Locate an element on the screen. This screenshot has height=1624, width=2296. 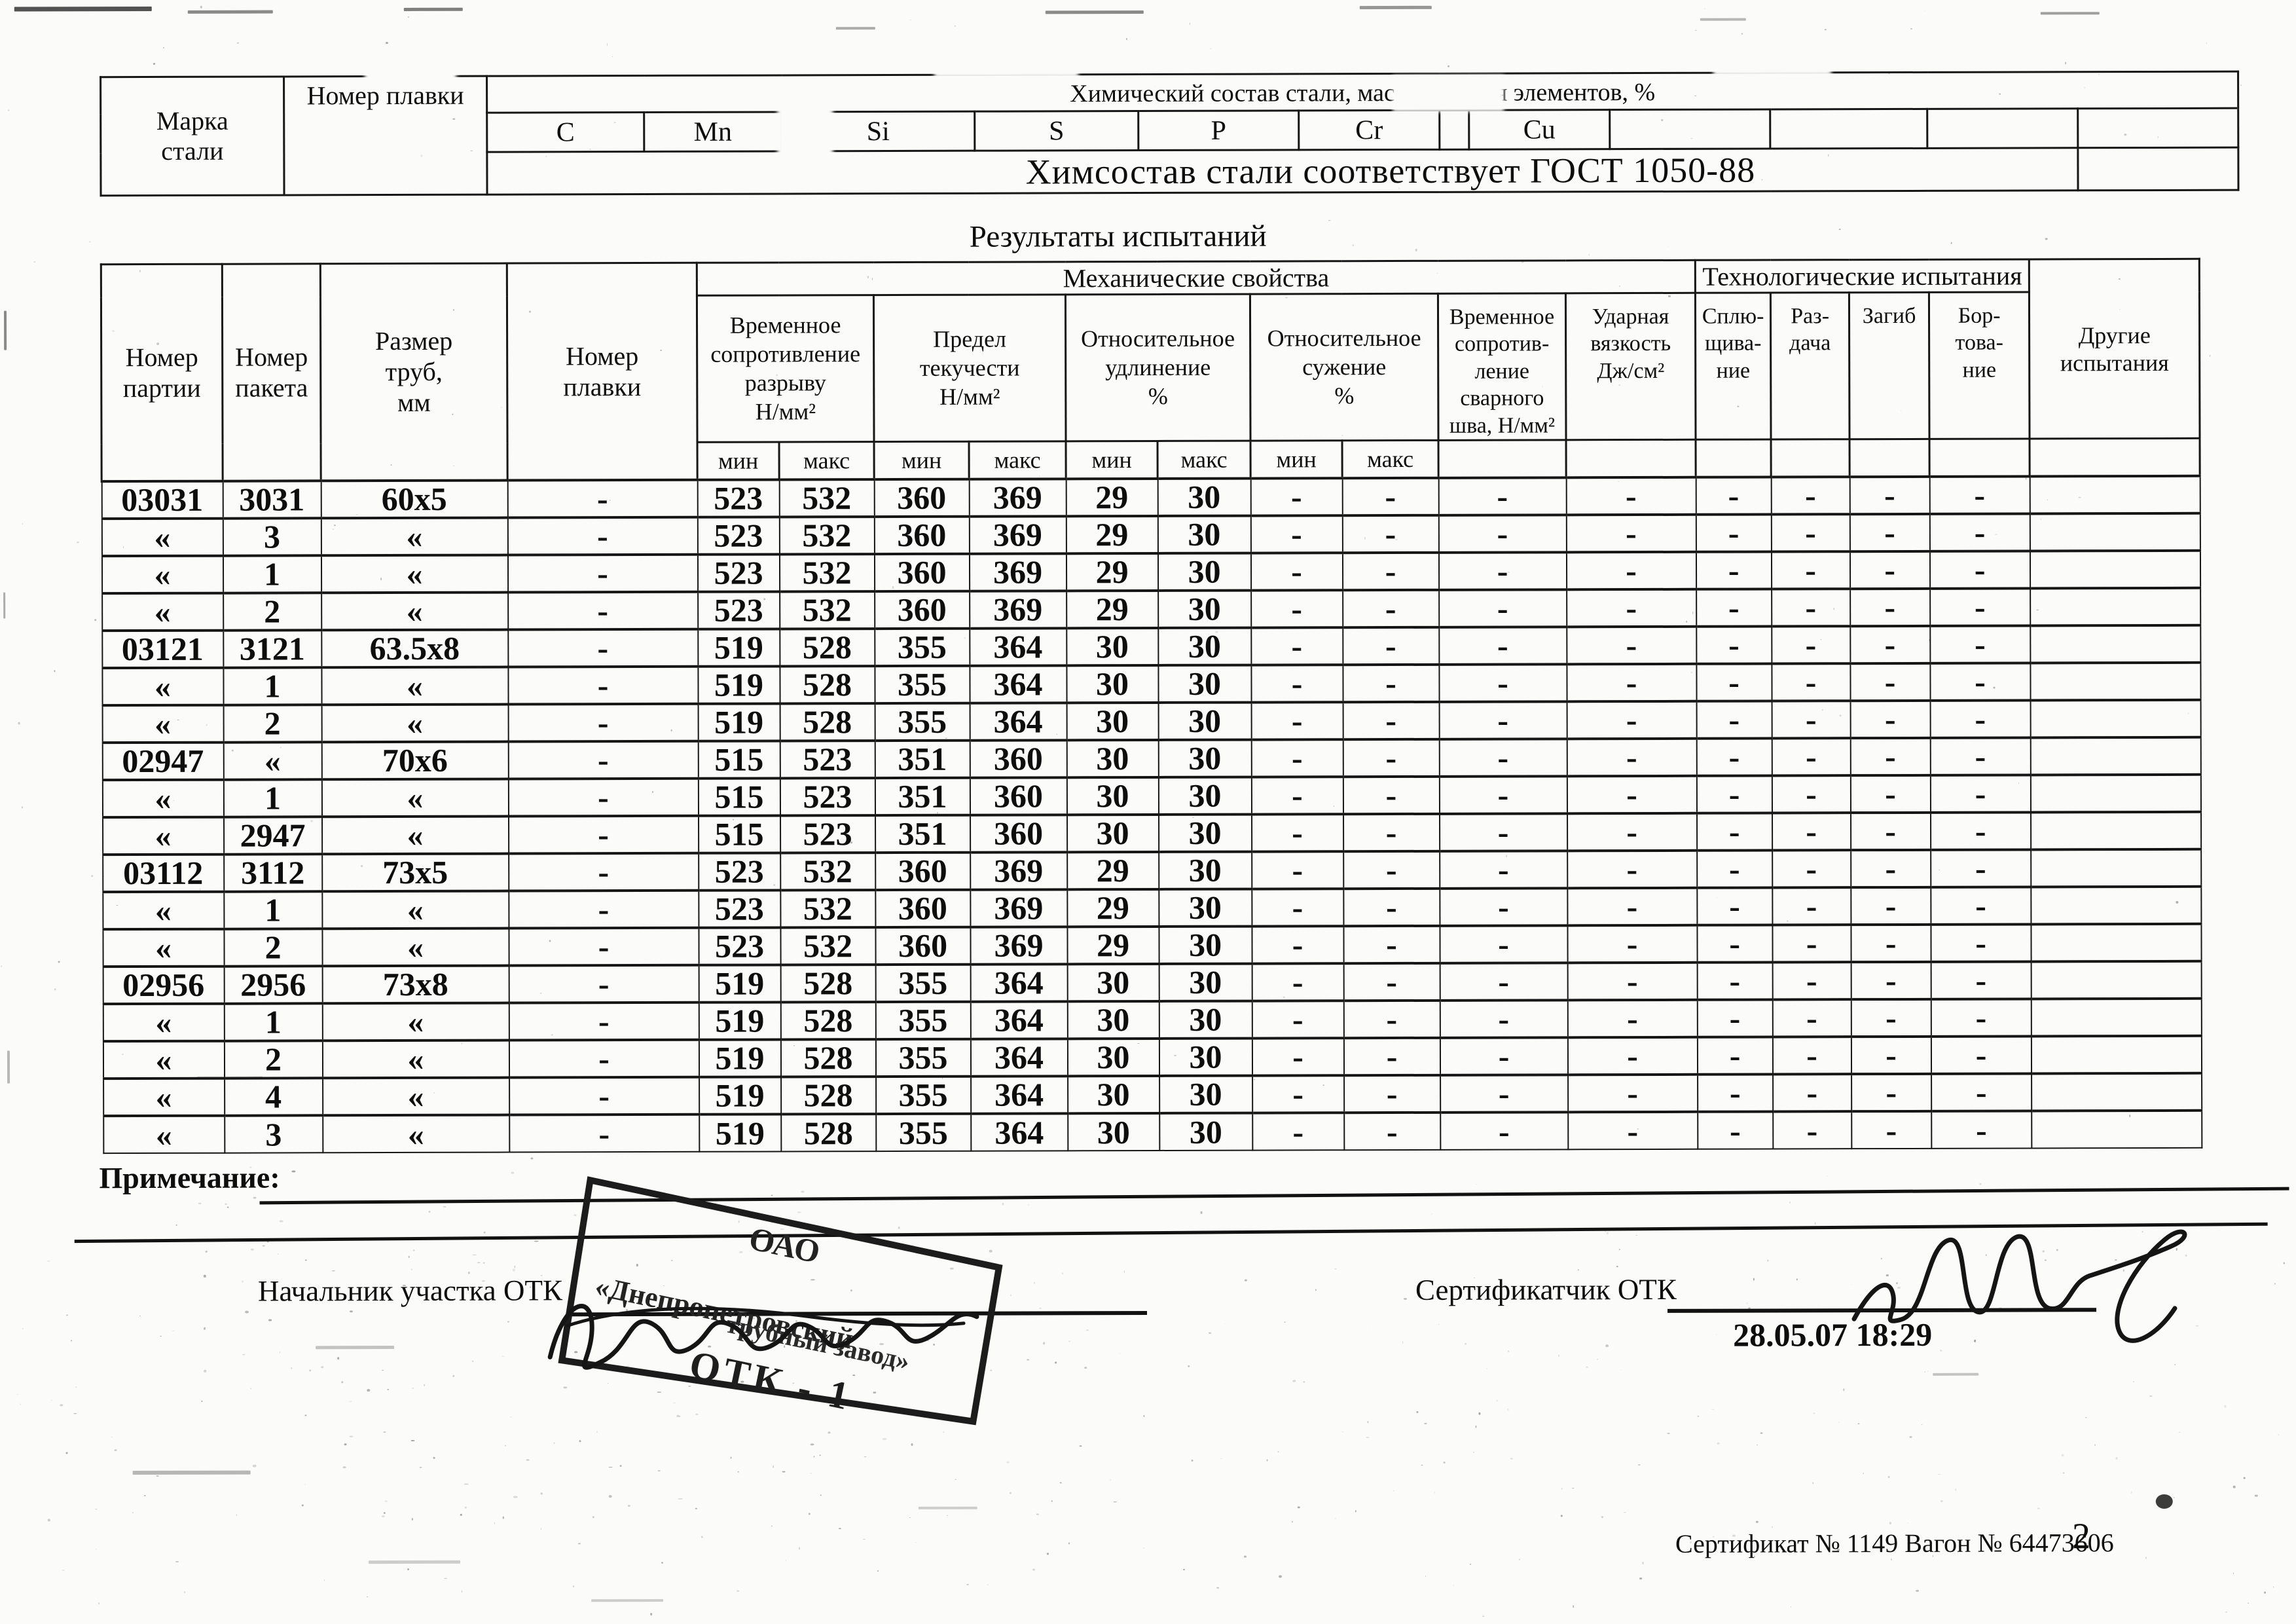
cell: 03031 is located at coordinates (162, 500).